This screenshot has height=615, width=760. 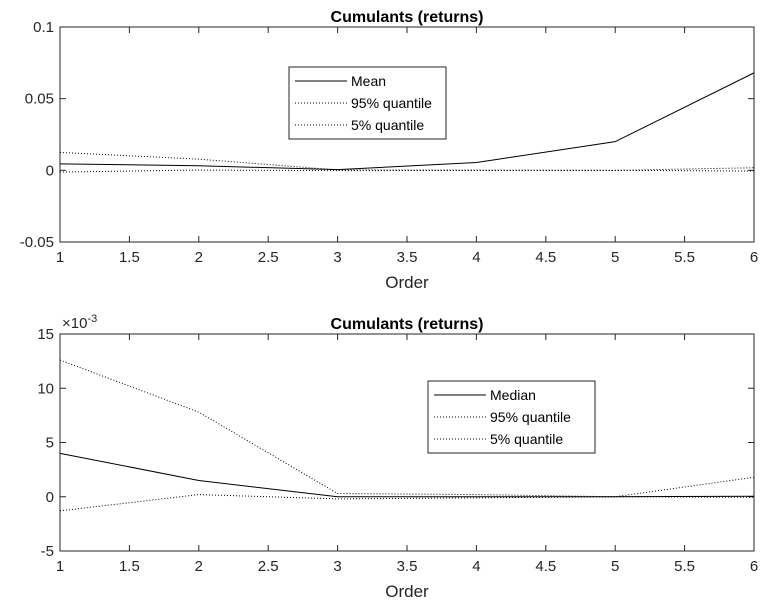 What do you see at coordinates (39, 99) in the screenshot?
I see `chart1-y-tick-label: 0.05` at bounding box center [39, 99].